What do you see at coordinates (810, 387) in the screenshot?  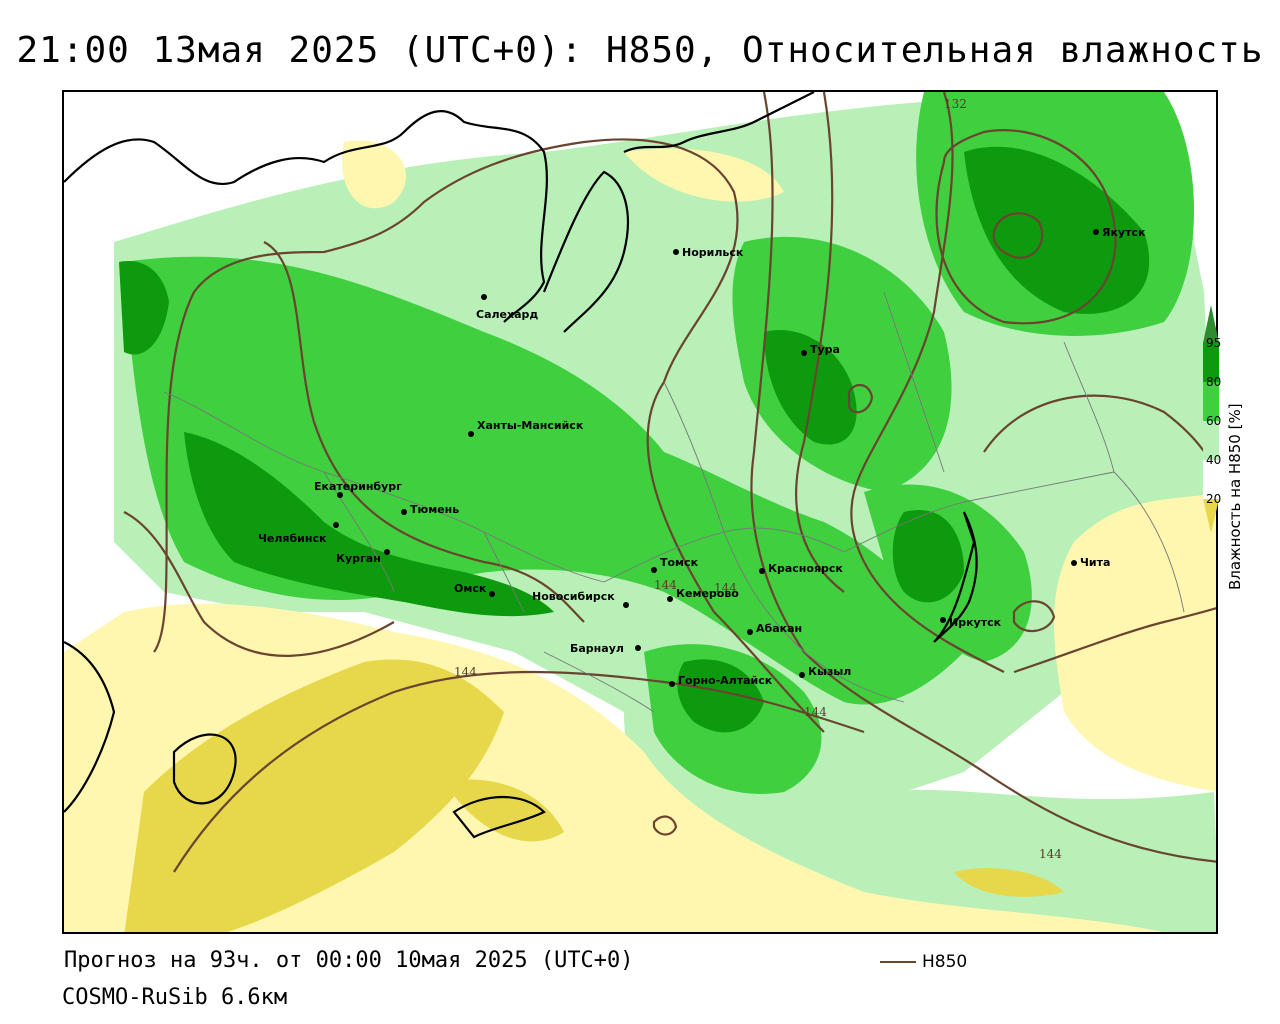 I see `humidity-zone-80-95-tura` at bounding box center [810, 387].